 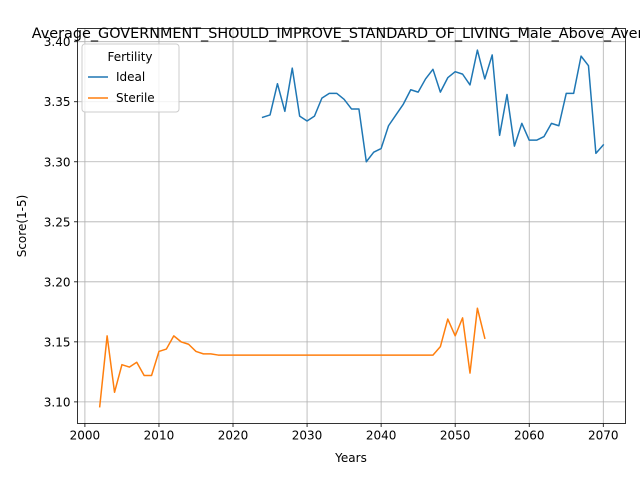 I want to click on y-tick-label: 3.25, so click(x=57, y=222).